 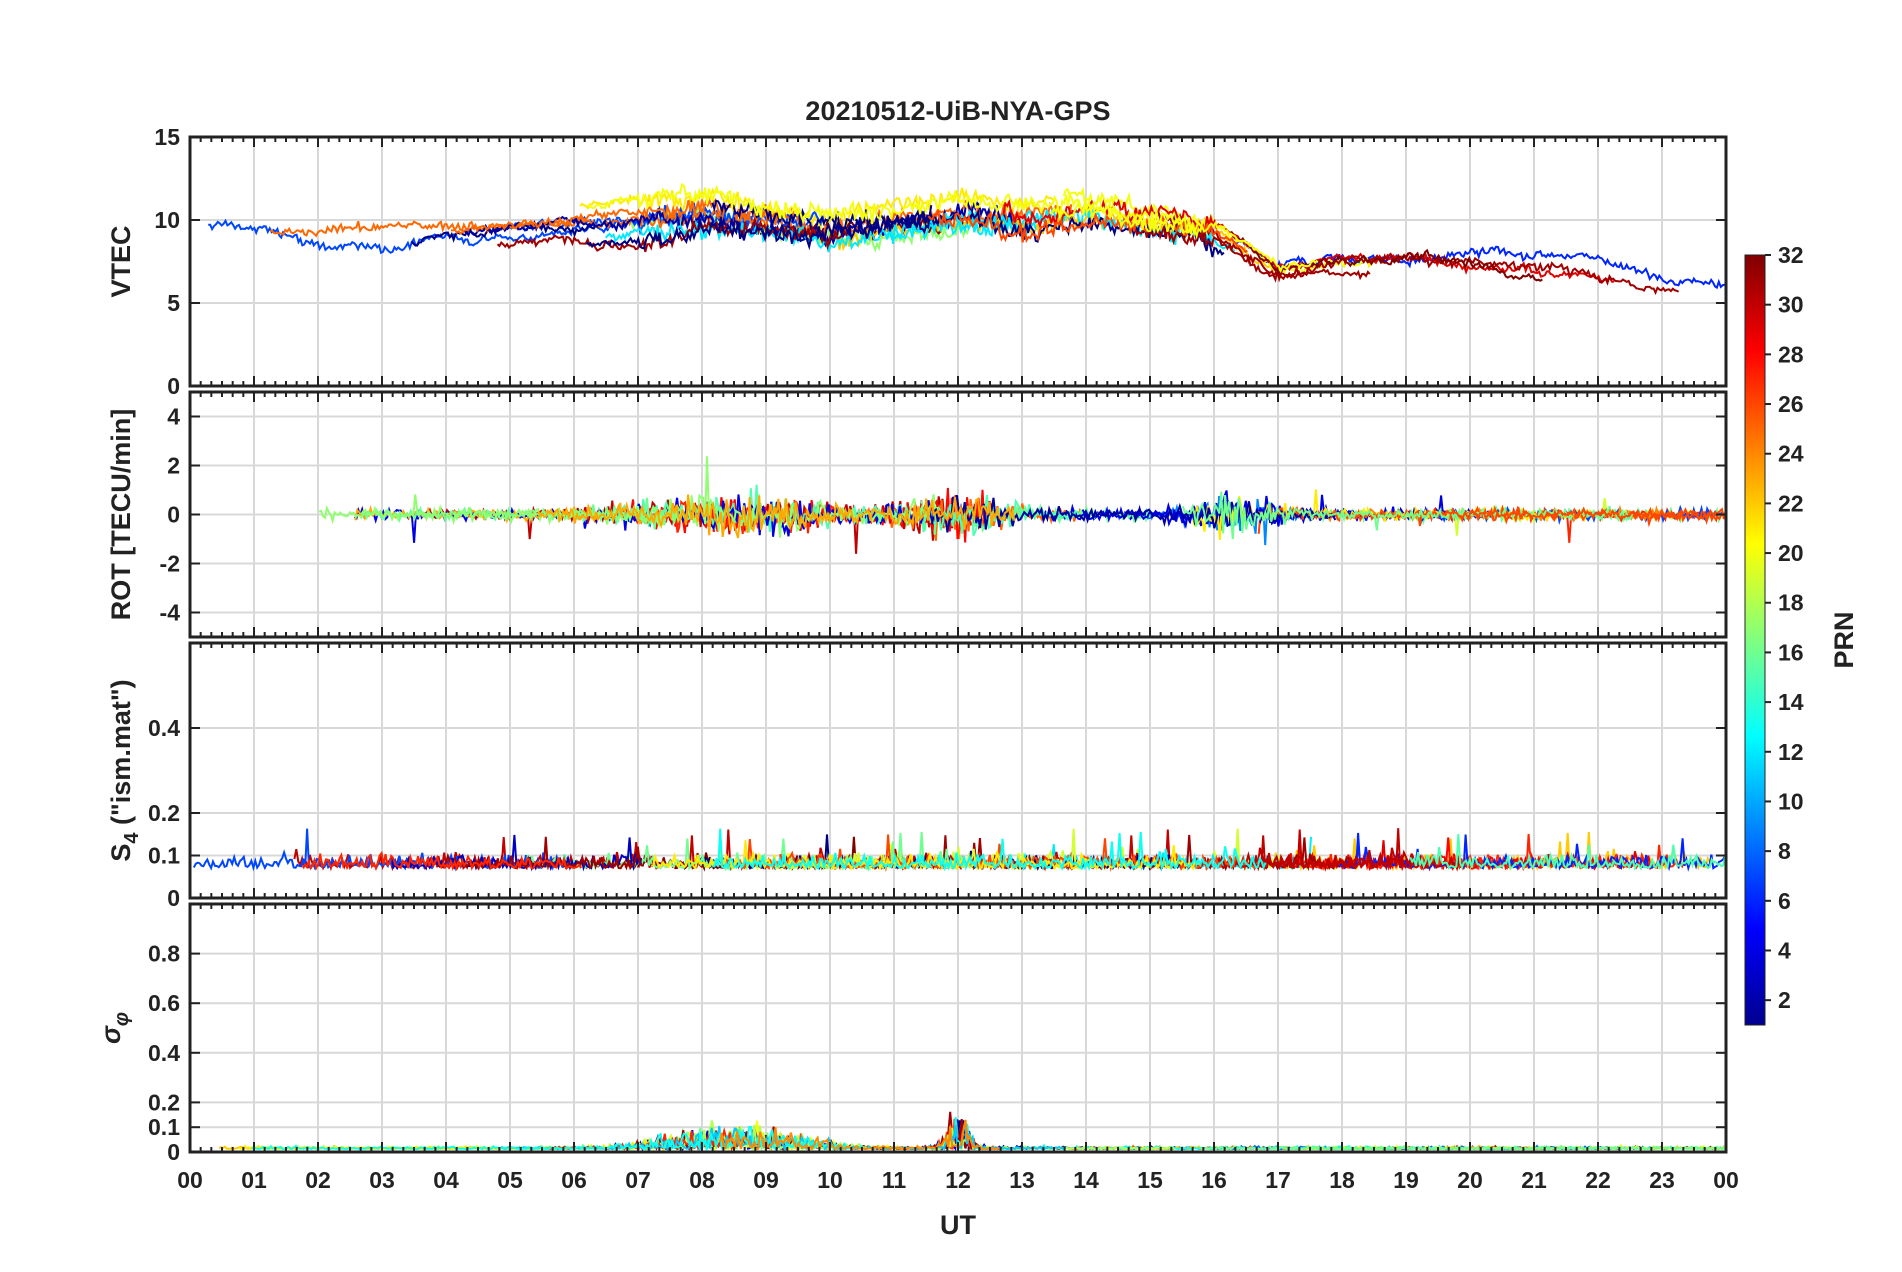 I want to click on y-axis-label-rot: ROT [TECU/min], so click(x=121, y=514).